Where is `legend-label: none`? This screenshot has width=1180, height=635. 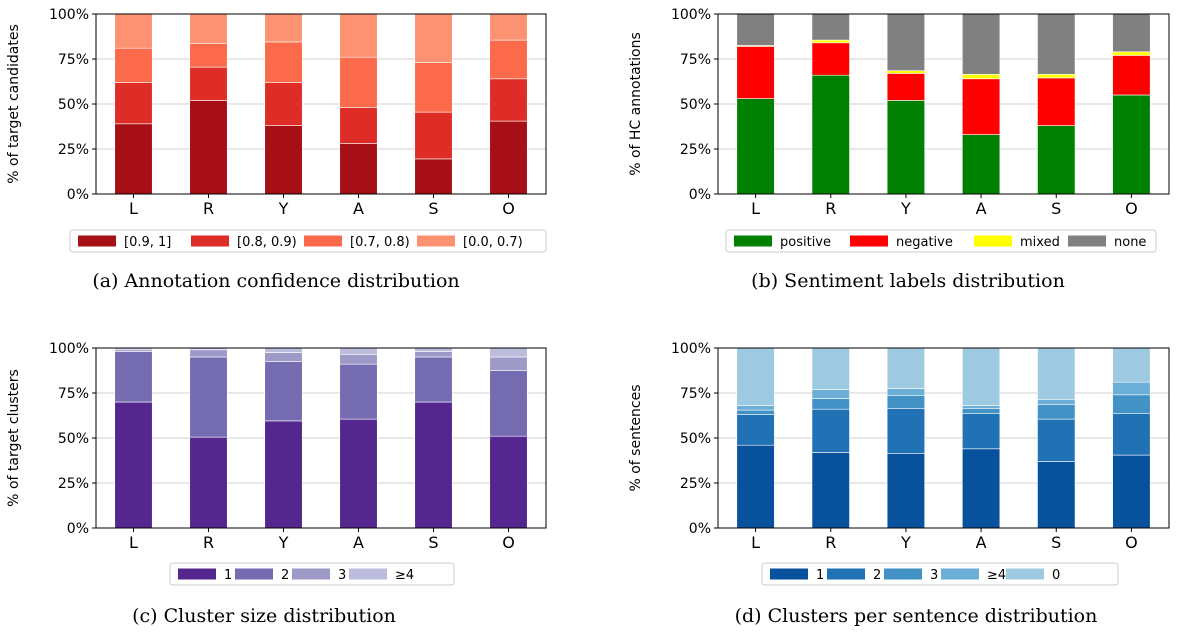
legend-label: none is located at coordinates (1130, 242).